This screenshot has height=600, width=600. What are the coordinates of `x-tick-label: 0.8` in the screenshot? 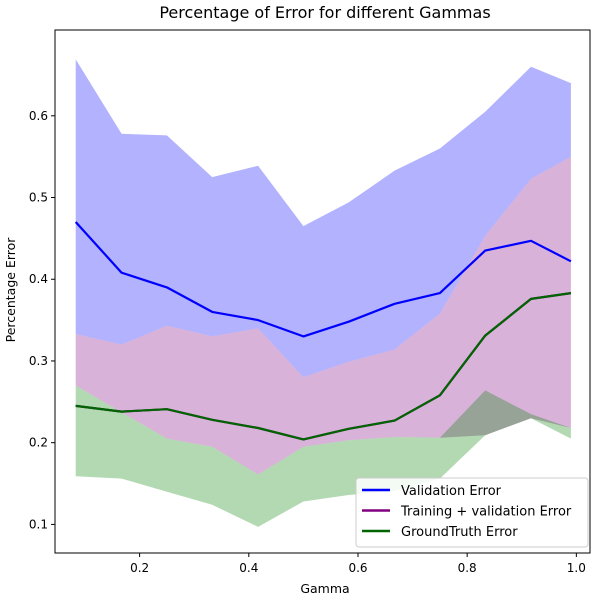 It's located at (467, 568).